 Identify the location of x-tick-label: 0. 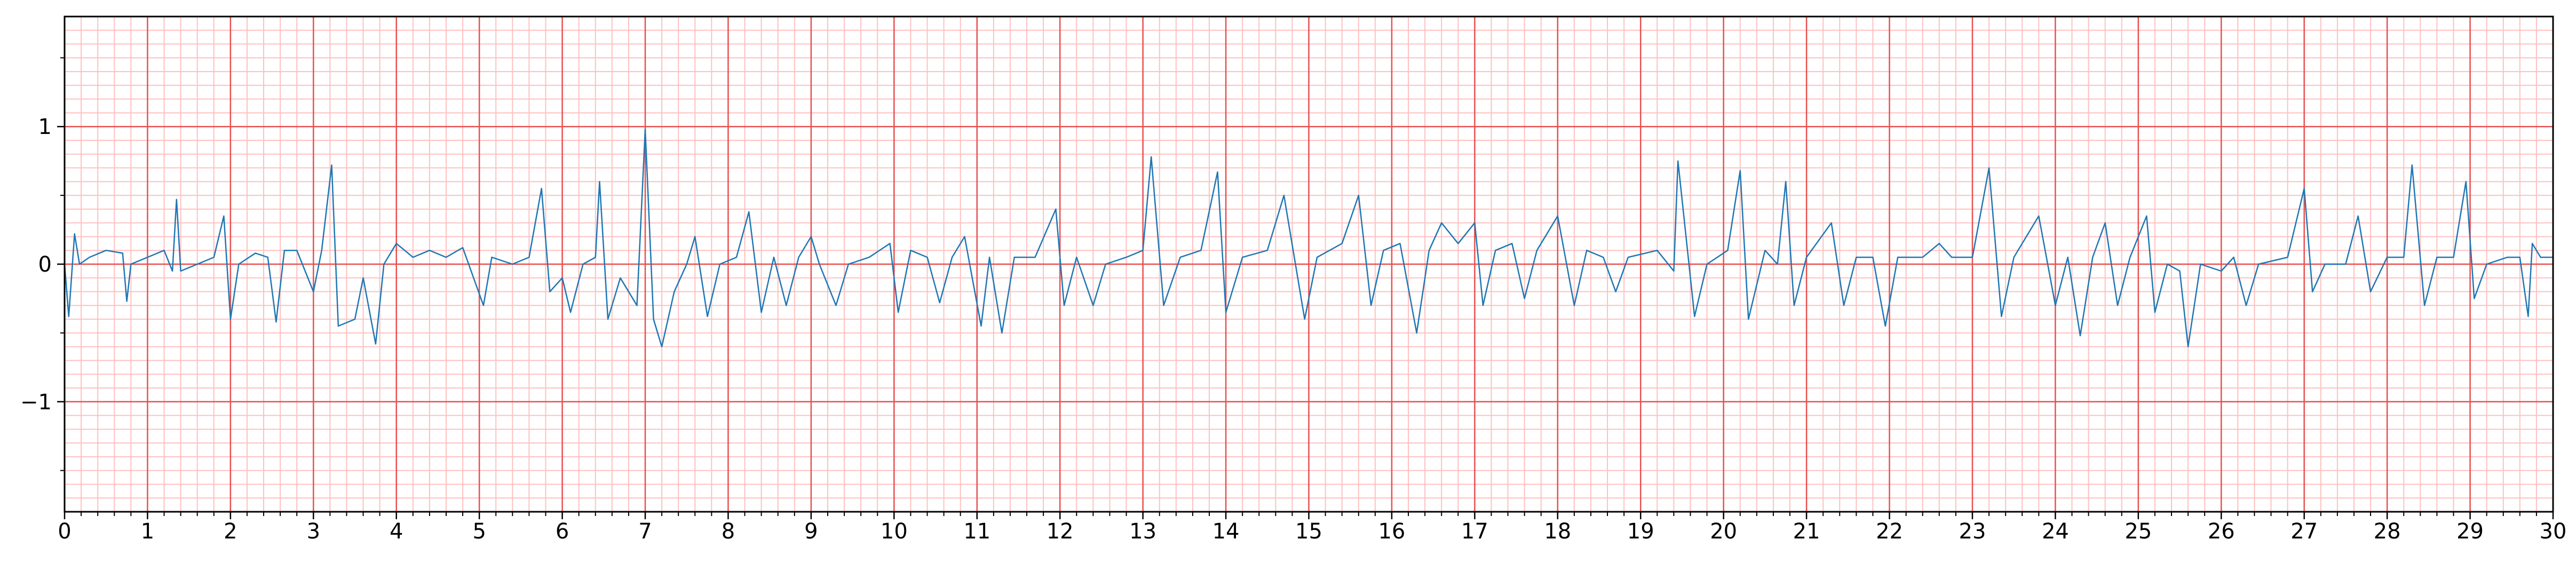
(64, 531).